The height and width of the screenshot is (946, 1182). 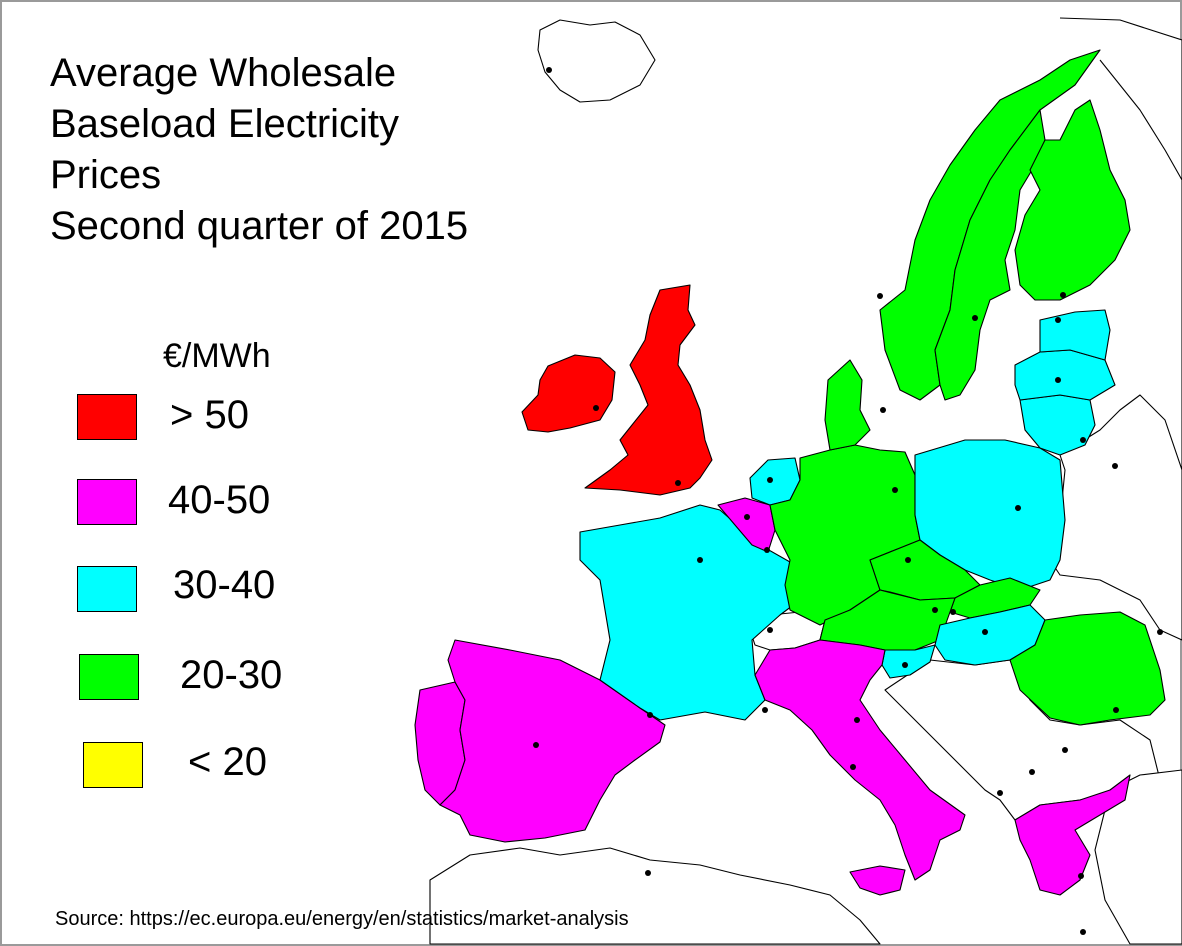 I want to click on legend-swatch-magenta, so click(x=107, y=502).